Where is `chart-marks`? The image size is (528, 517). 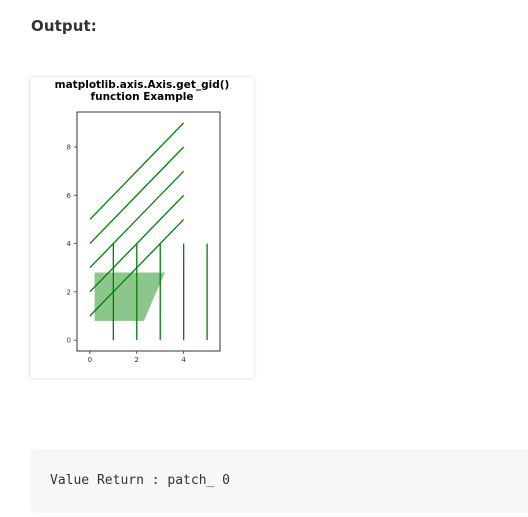
chart-marks is located at coordinates (148, 231).